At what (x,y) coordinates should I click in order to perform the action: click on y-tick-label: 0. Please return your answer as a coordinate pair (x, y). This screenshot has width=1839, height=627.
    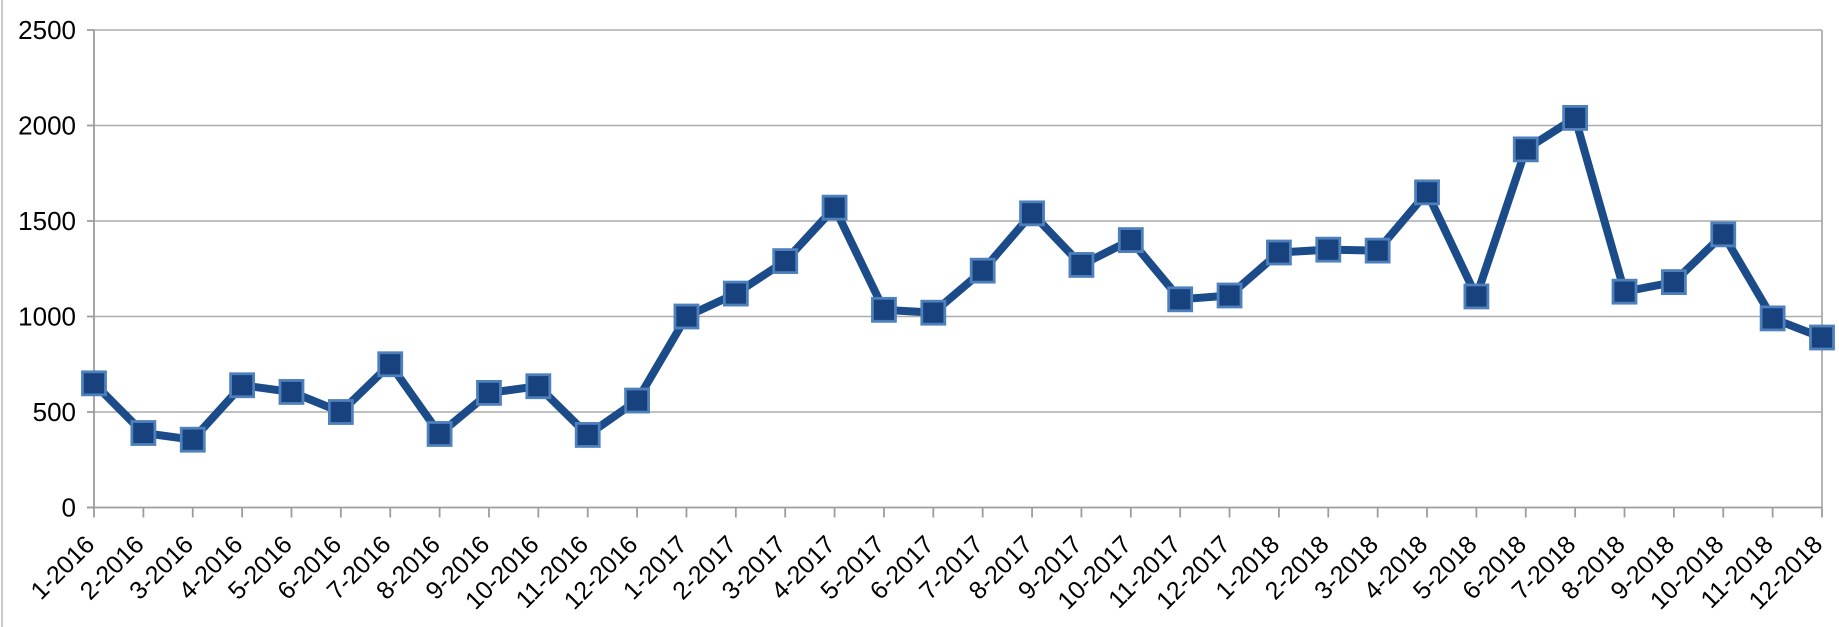
    Looking at the image, I should click on (69, 508).